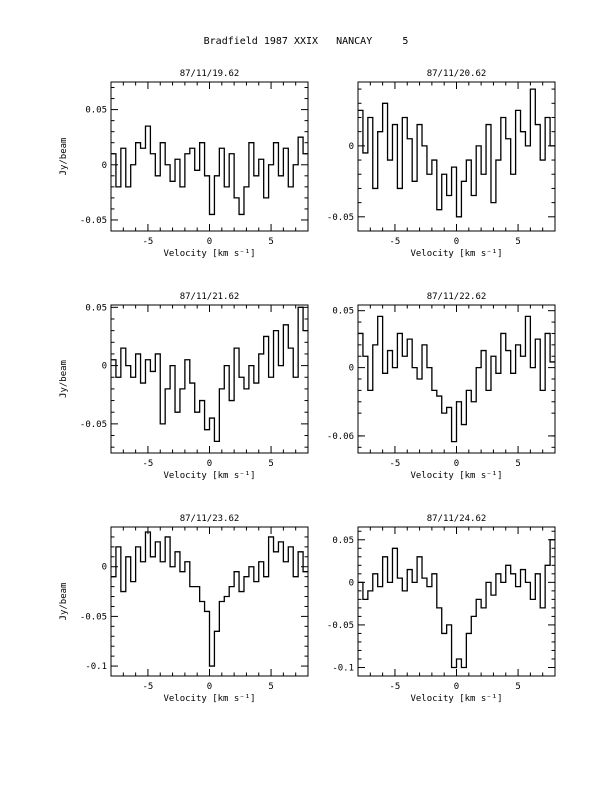  Describe the element at coordinates (340, 437) in the screenshot. I see `y-tick-label: -0.06` at that location.